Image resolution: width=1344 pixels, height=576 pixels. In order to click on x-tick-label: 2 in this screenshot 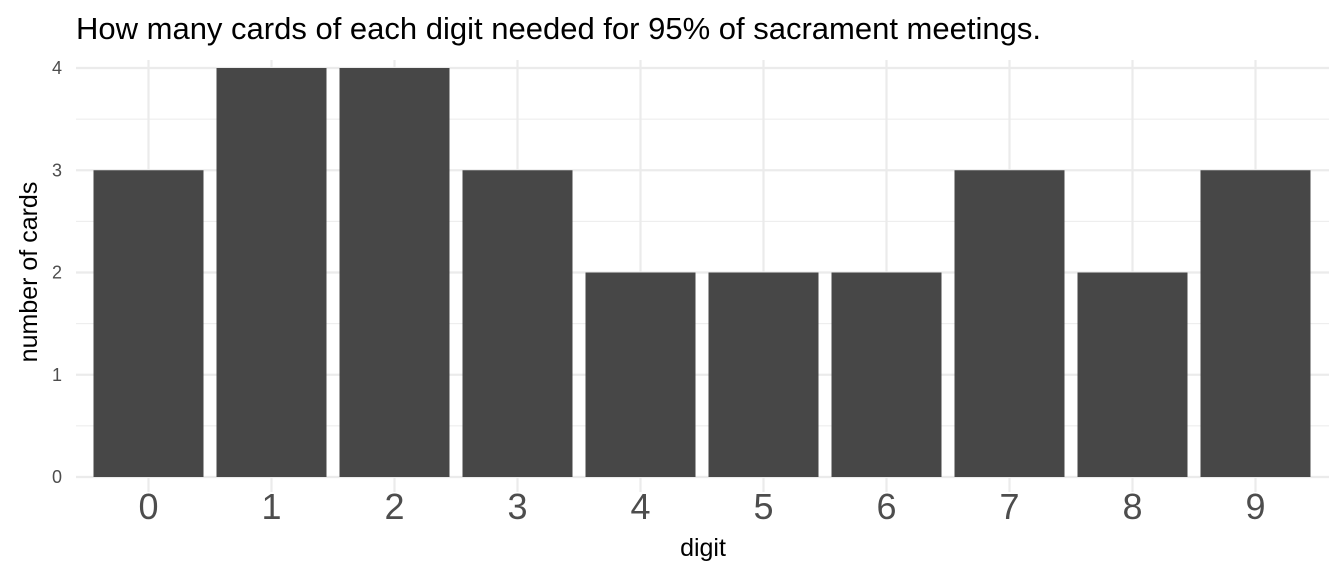, I will do `click(394, 506)`.